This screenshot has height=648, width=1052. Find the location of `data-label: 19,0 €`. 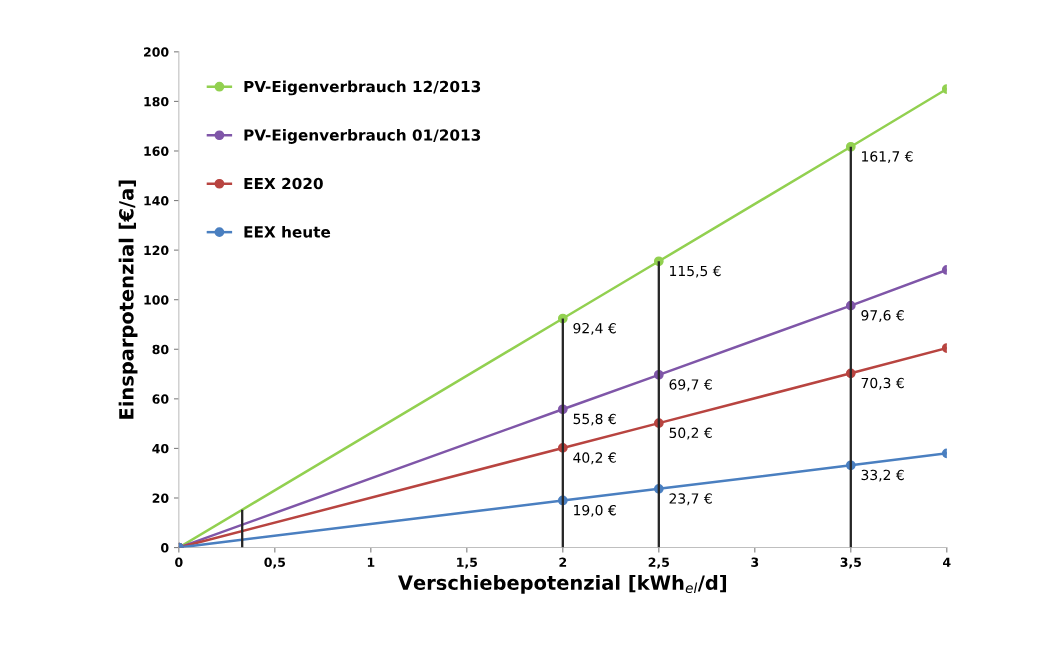

data-label: 19,0 € is located at coordinates (595, 510).